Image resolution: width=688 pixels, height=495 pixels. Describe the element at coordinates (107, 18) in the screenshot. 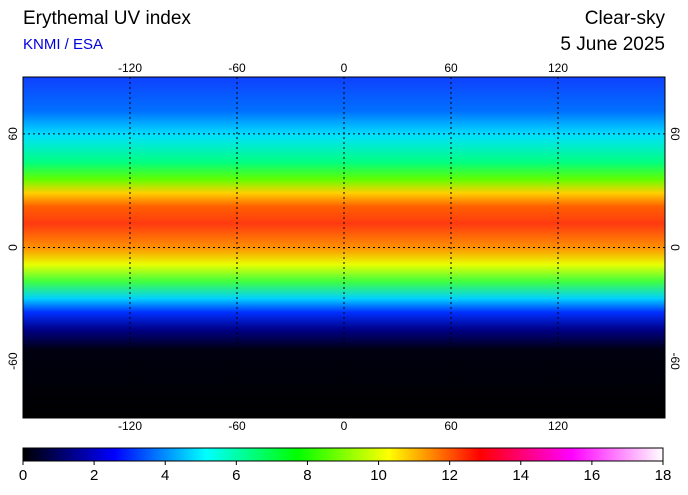

I see `title: Erythemal UV index` at that location.